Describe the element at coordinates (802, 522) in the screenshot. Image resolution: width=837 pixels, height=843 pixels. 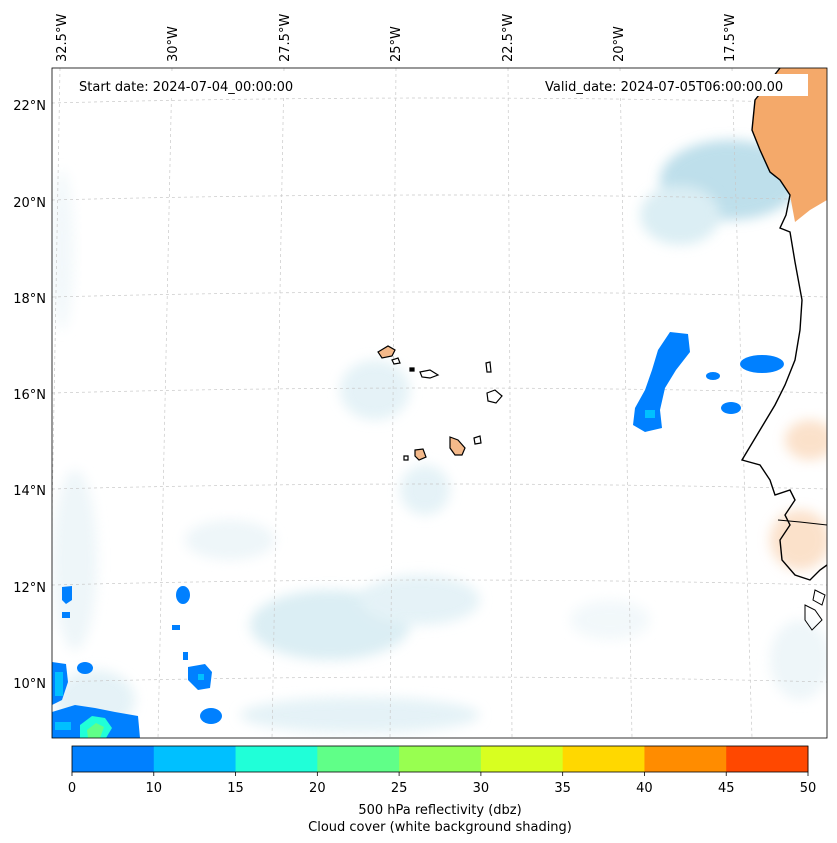
I see `border-line` at that location.